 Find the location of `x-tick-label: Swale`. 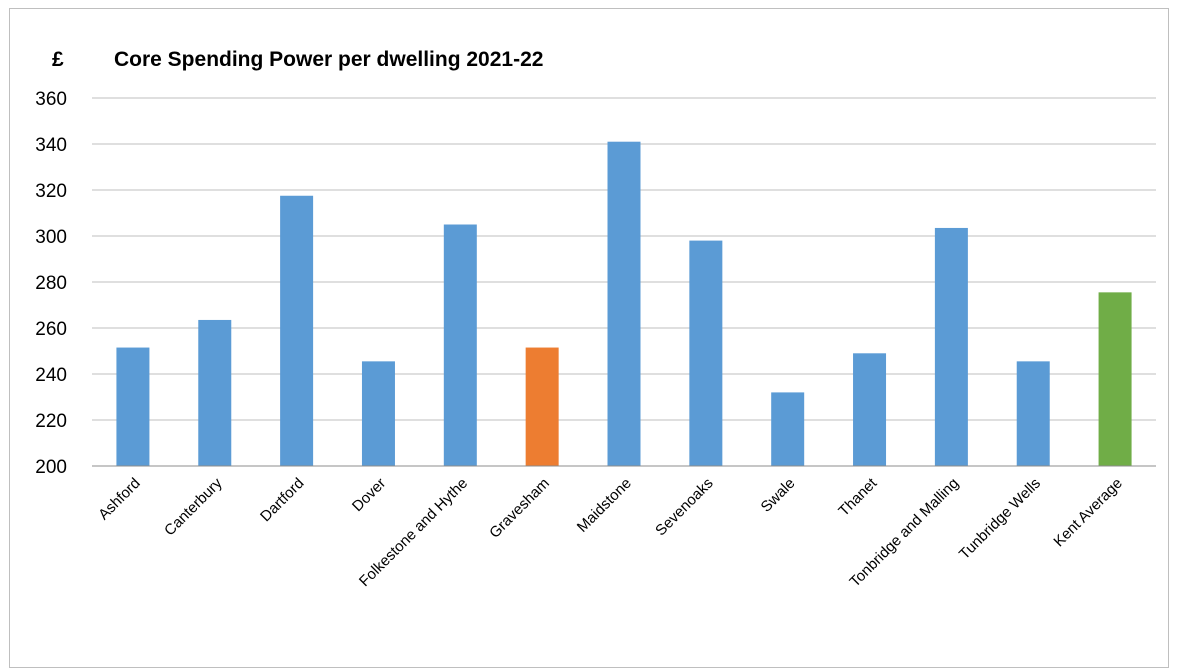

x-tick-label: Swale is located at coordinates (778, 495).